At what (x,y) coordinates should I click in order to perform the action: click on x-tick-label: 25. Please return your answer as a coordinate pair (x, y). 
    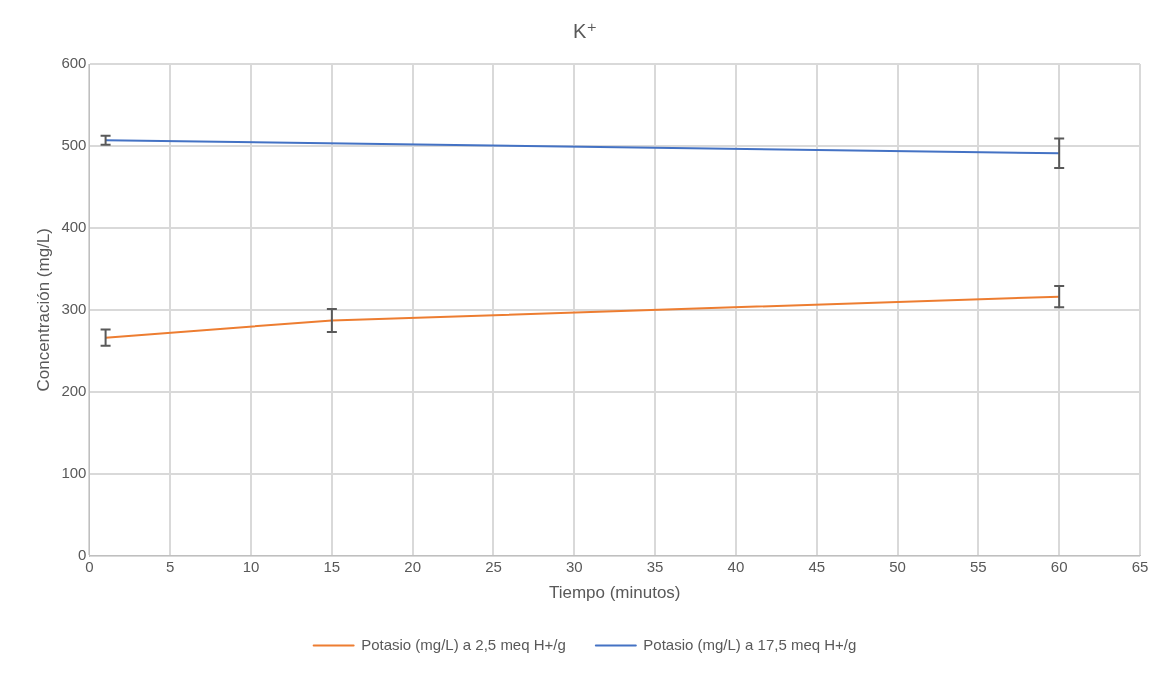
    Looking at the image, I should click on (493, 566).